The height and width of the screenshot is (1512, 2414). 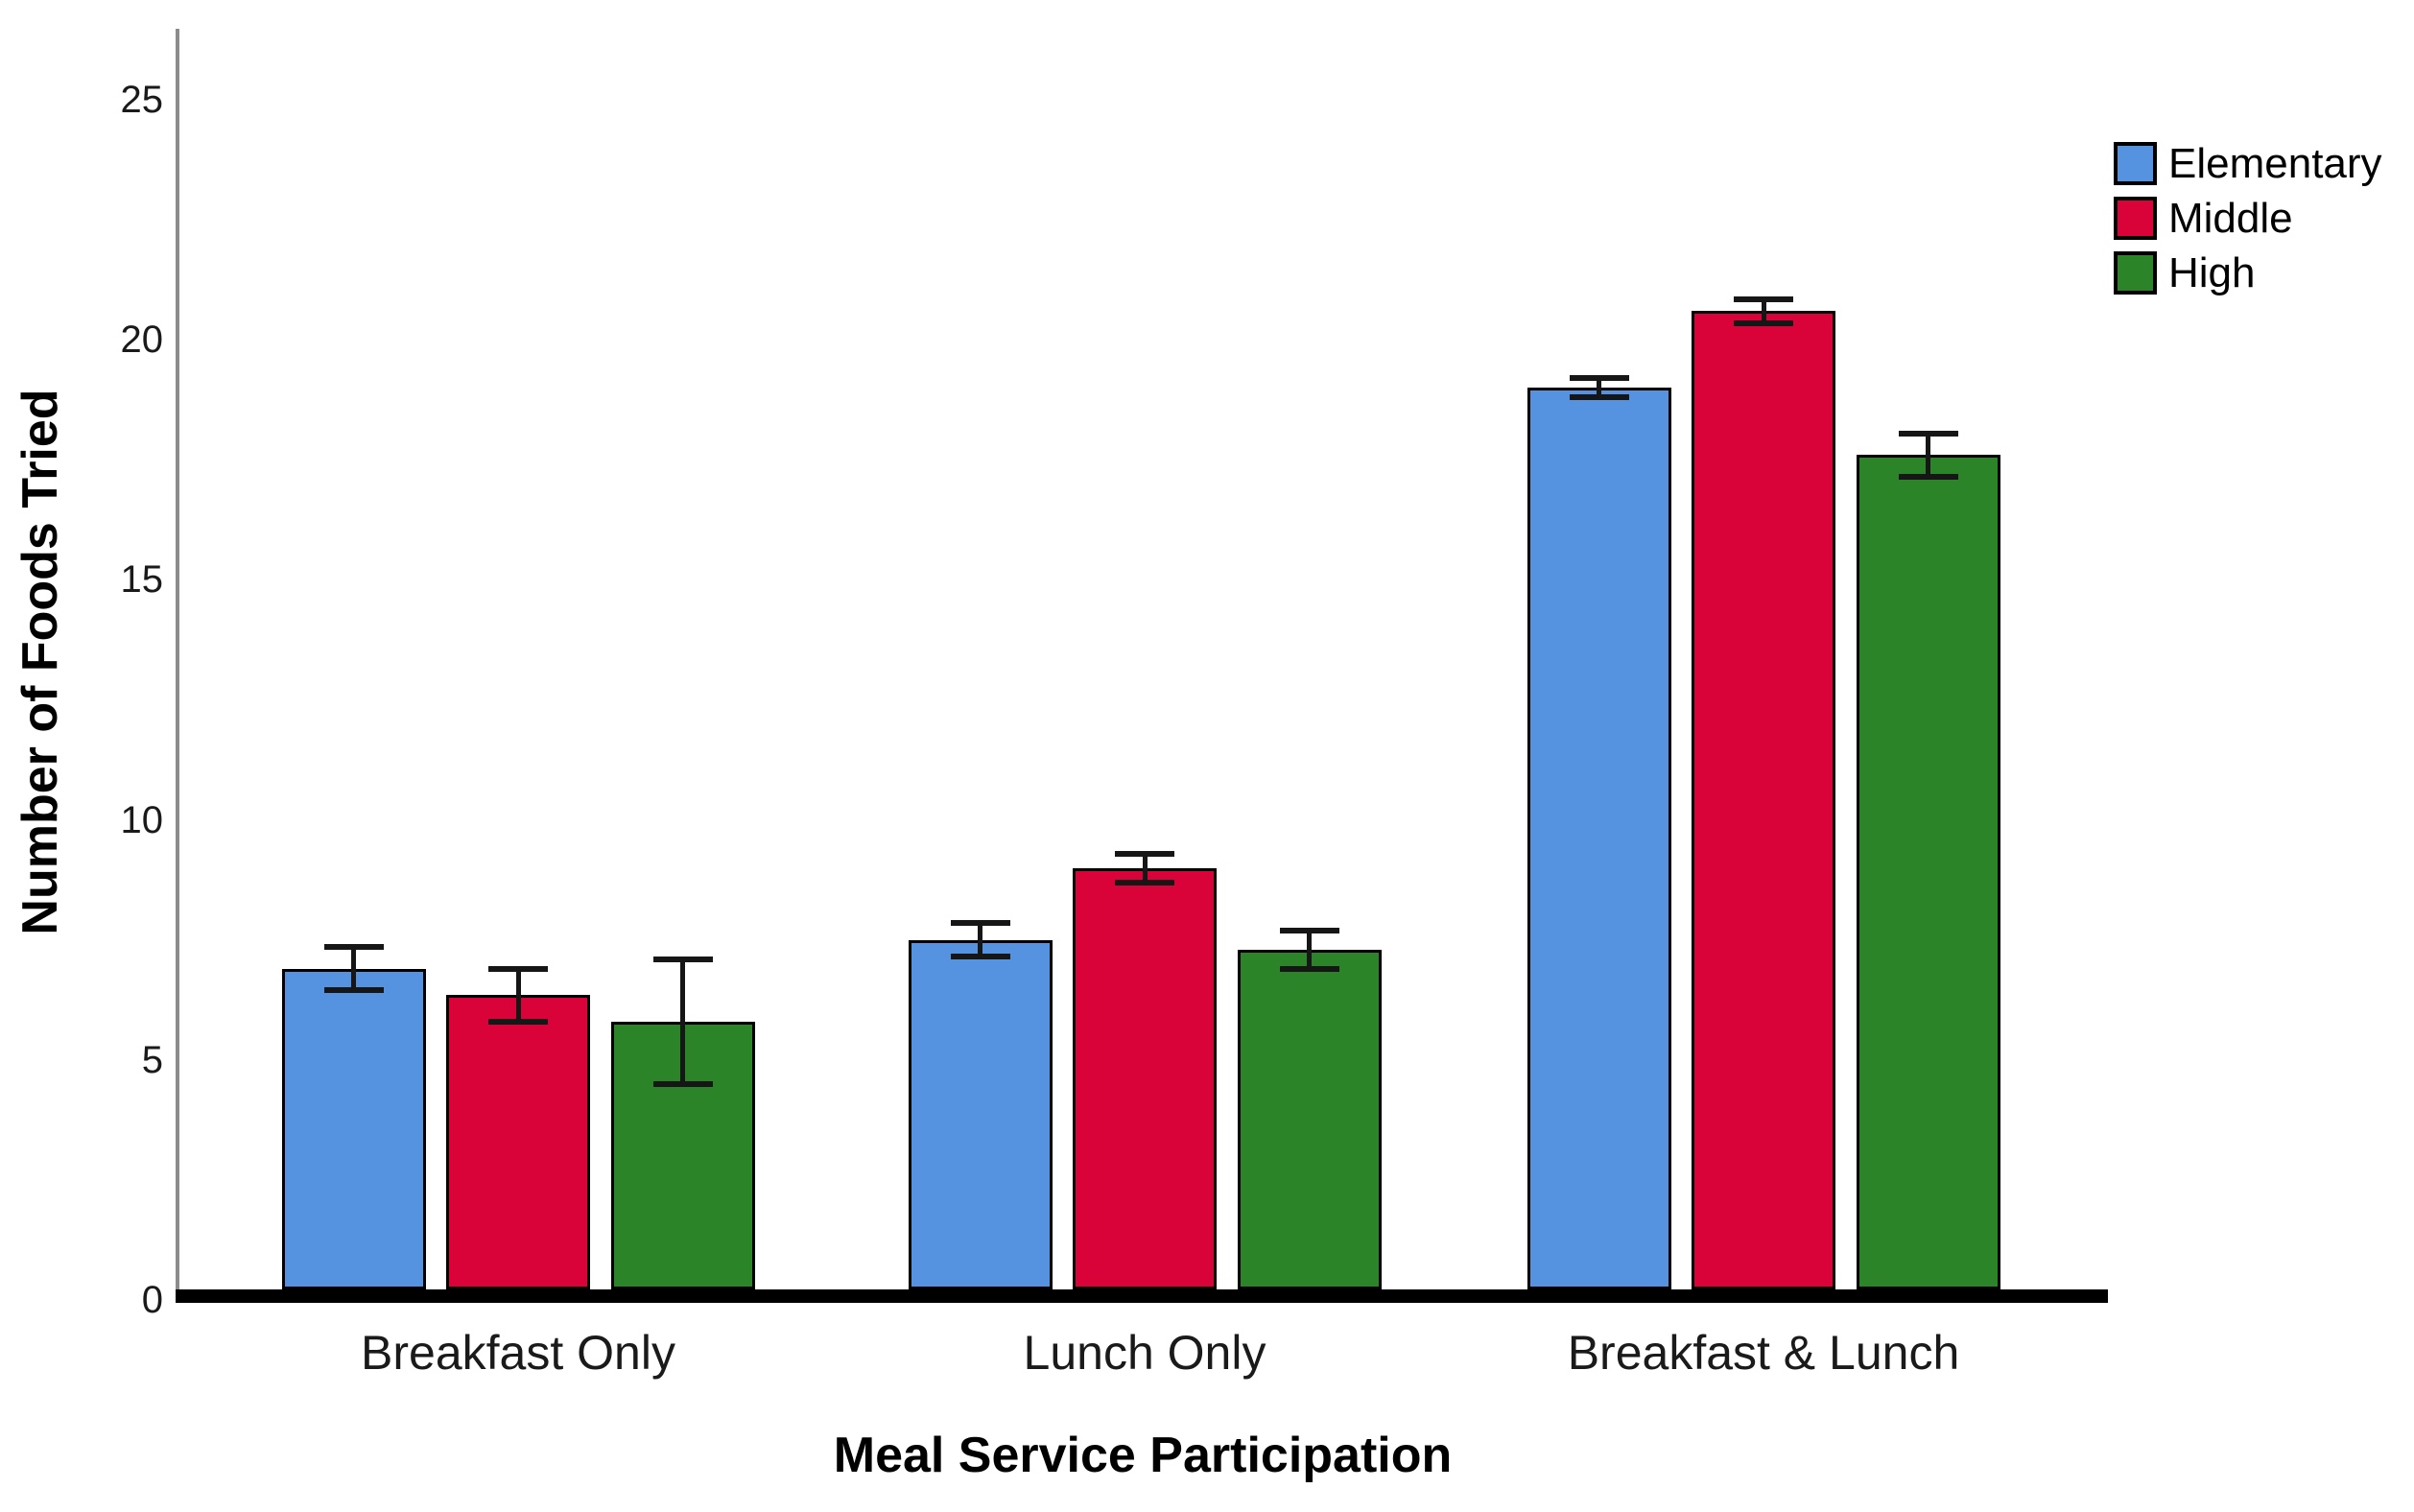 I want to click on legend-swatch-icon-elementary, so click(x=2135, y=163).